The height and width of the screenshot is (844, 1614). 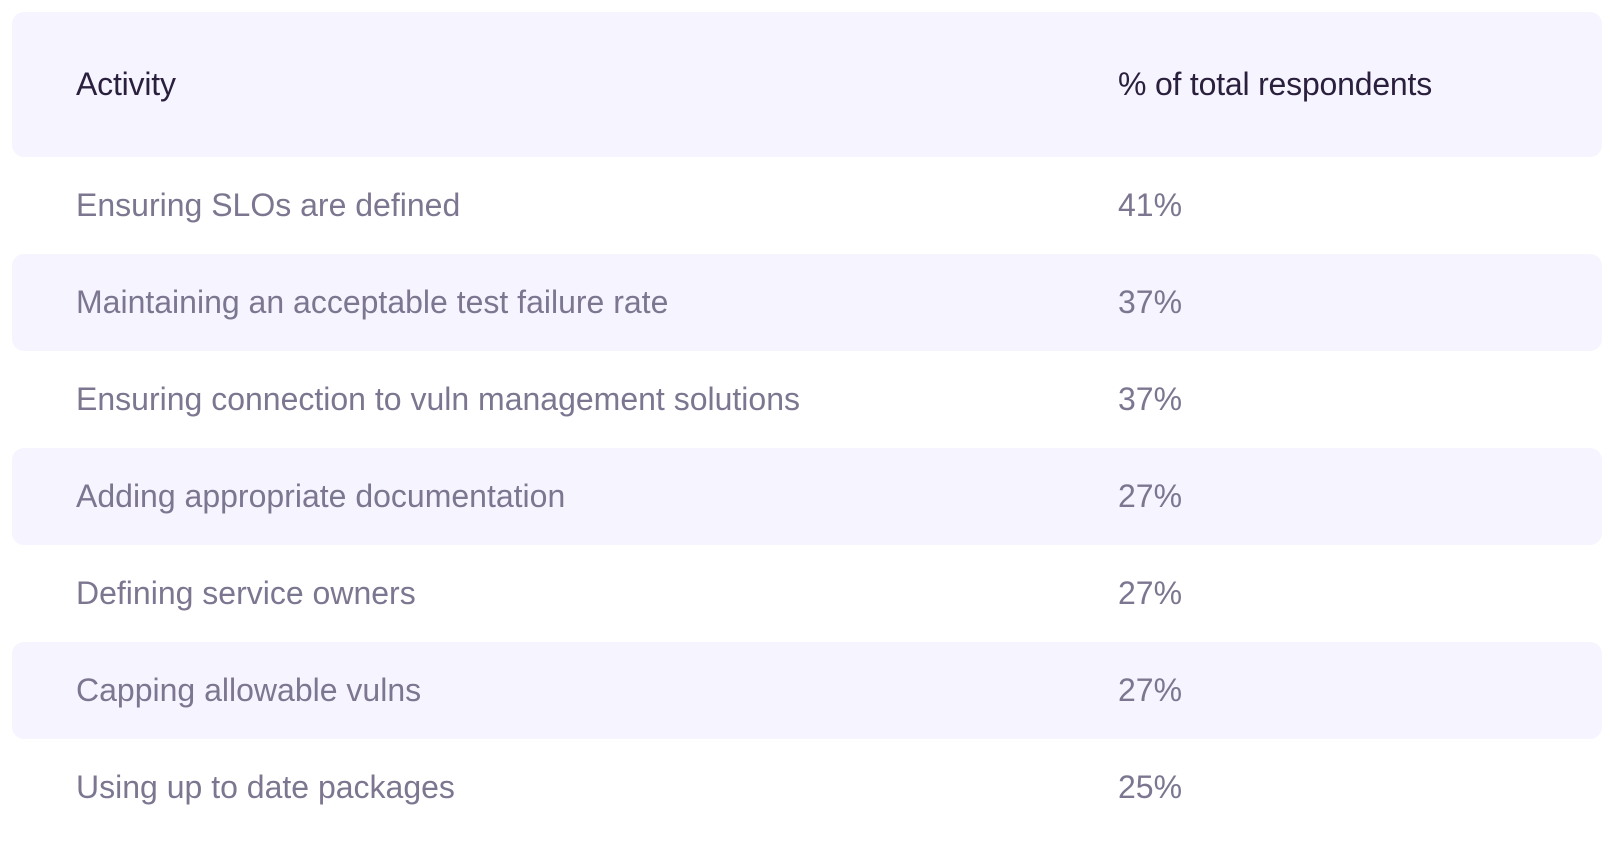 I want to click on header-percent: % of total respondents, so click(x=1275, y=84).